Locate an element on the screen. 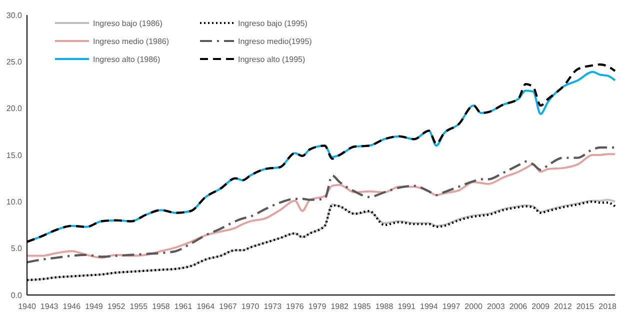 This screenshot has height=325, width=629. y-tick-label: 15.0 is located at coordinates (14, 155).